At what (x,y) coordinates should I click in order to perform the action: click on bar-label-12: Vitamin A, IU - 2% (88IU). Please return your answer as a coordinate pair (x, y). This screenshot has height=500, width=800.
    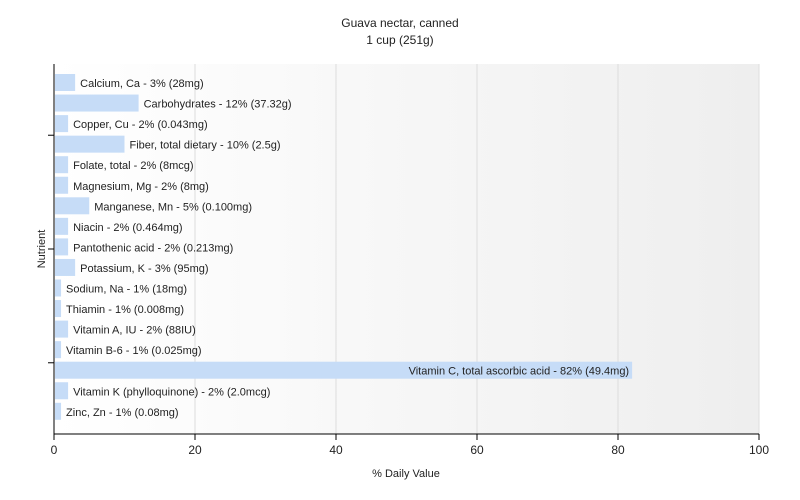
    Looking at the image, I should click on (134, 331).